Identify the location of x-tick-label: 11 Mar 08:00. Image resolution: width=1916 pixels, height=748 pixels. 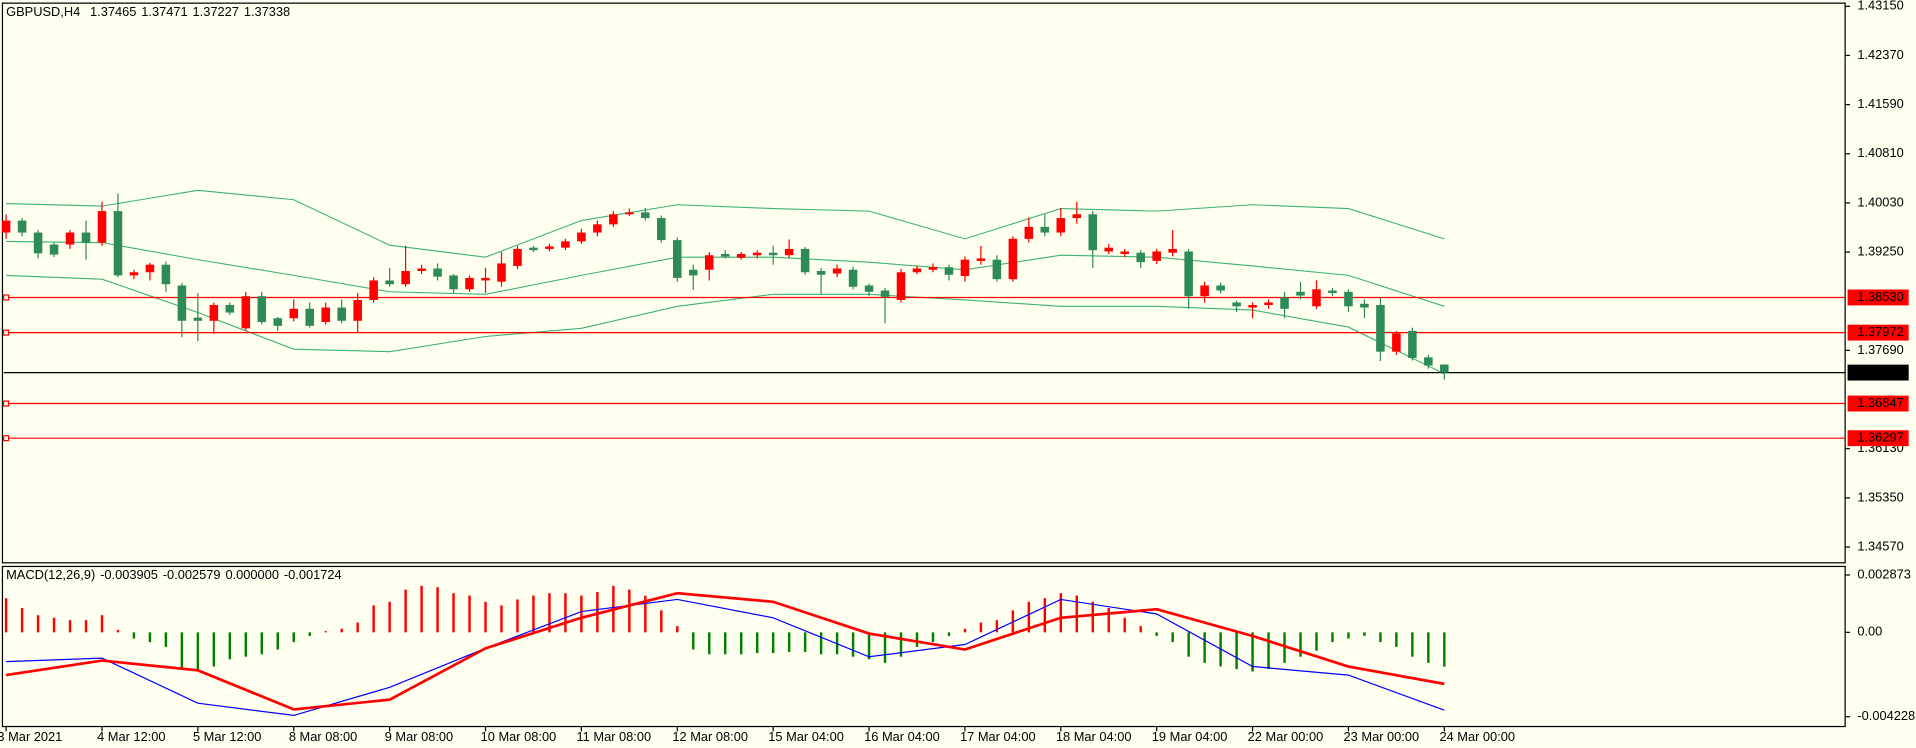
(614, 736).